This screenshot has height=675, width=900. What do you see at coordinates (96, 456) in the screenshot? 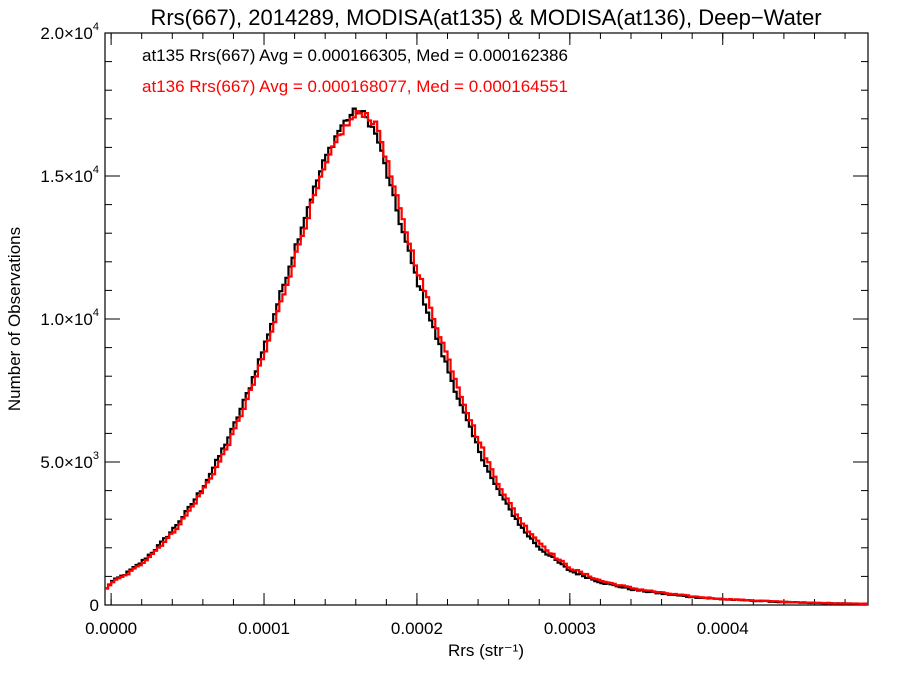
I see `y-tick-exponent: 3` at bounding box center [96, 456].